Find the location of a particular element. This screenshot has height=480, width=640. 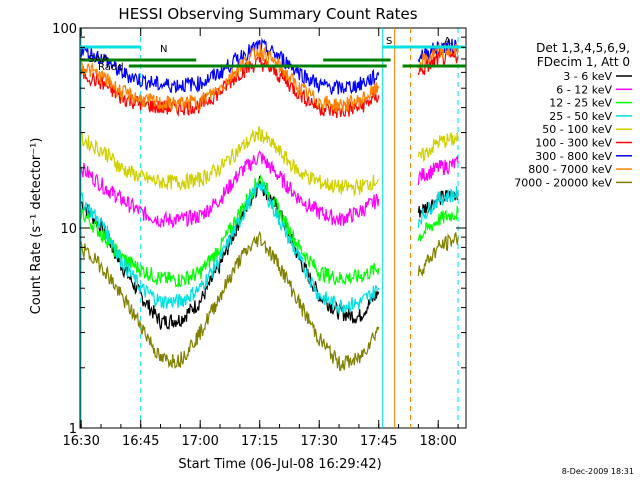

y-tick-label-1: 10 is located at coordinates (68, 229).